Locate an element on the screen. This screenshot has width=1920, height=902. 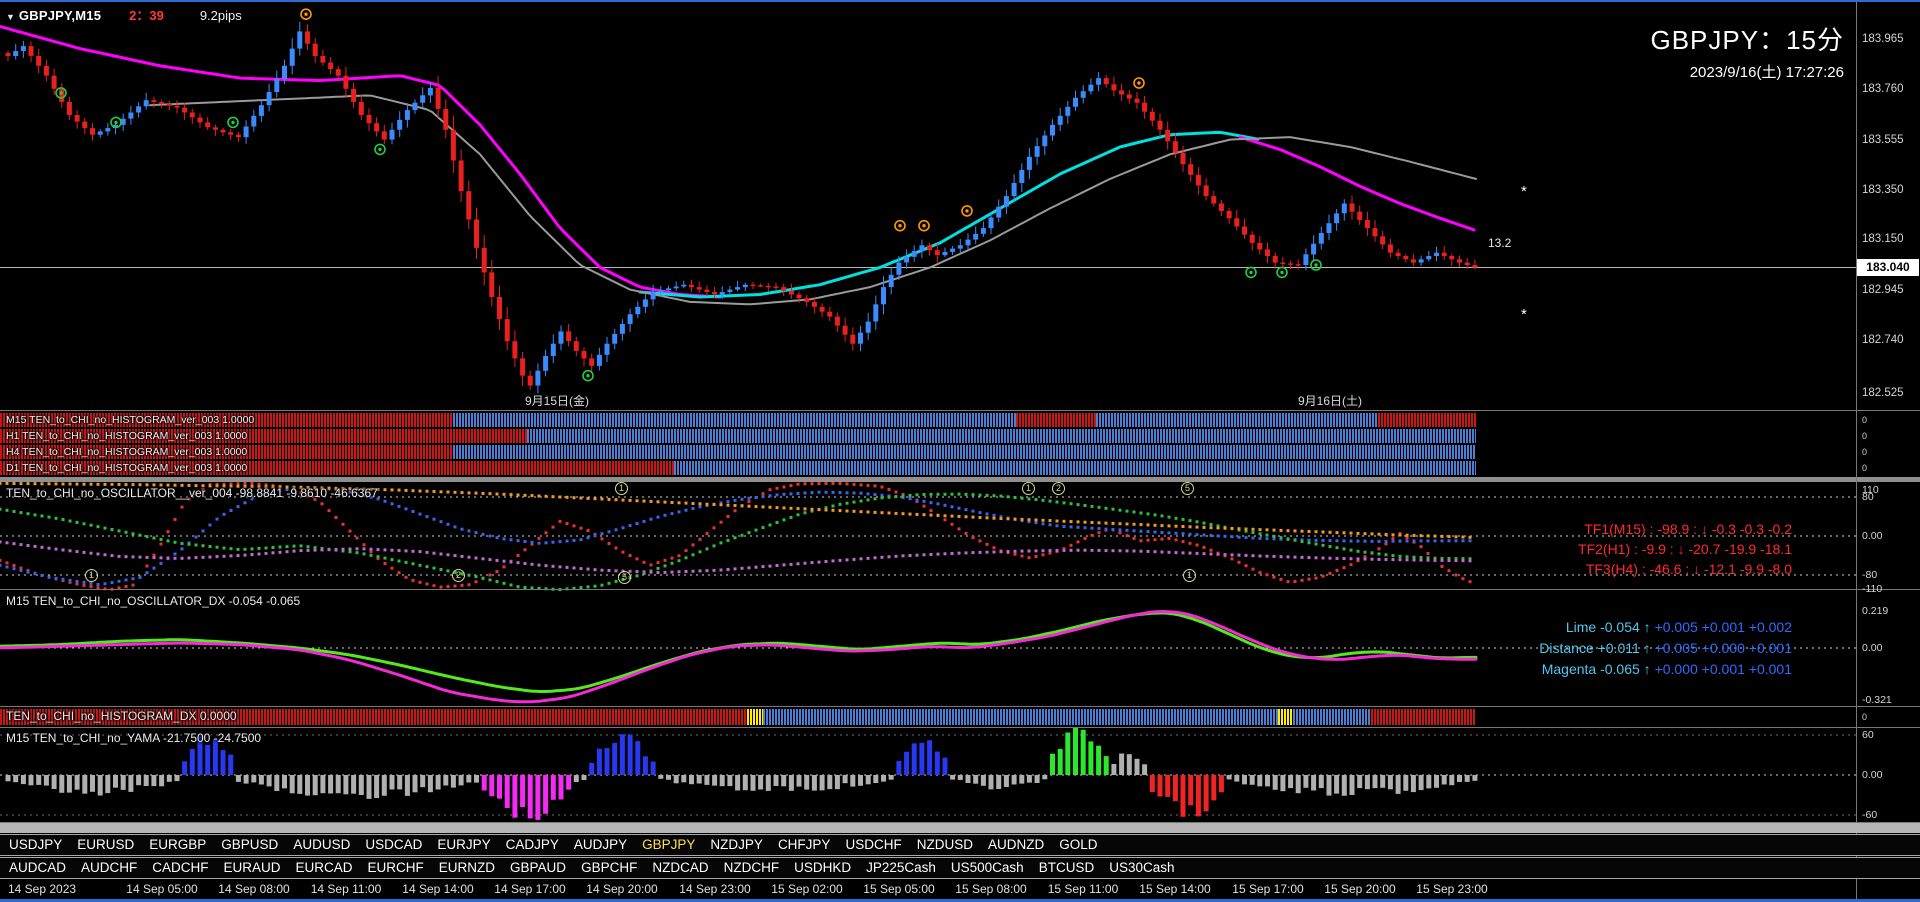
chart-header: ▼ GBPJPY,M15 2：39 9.2pips is located at coordinates (124, 14).